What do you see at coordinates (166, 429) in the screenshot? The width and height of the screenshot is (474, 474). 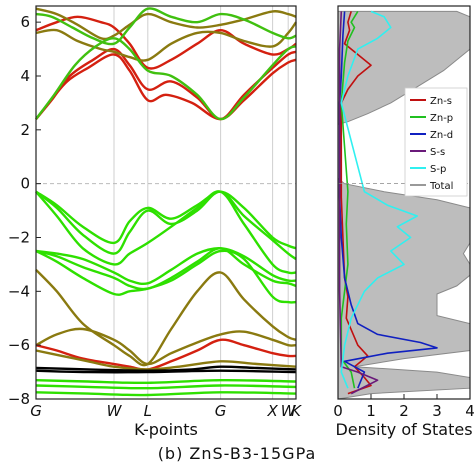 I see `x-axis-label: K-points` at bounding box center [166, 429].